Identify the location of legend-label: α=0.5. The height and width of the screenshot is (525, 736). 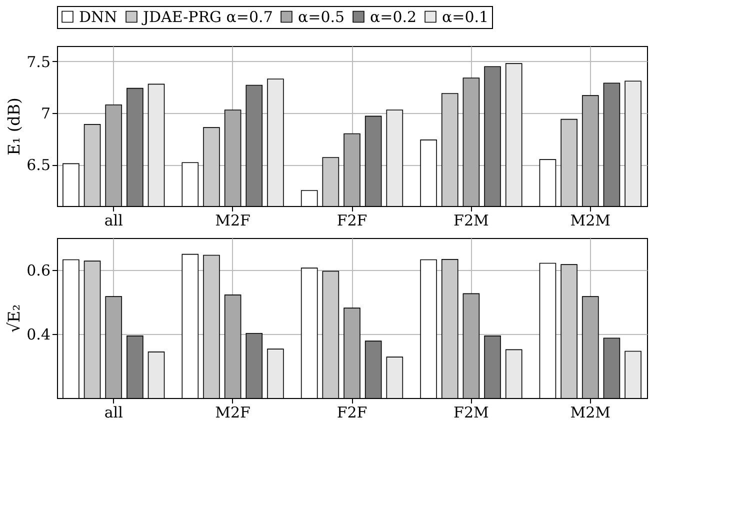
(321, 17).